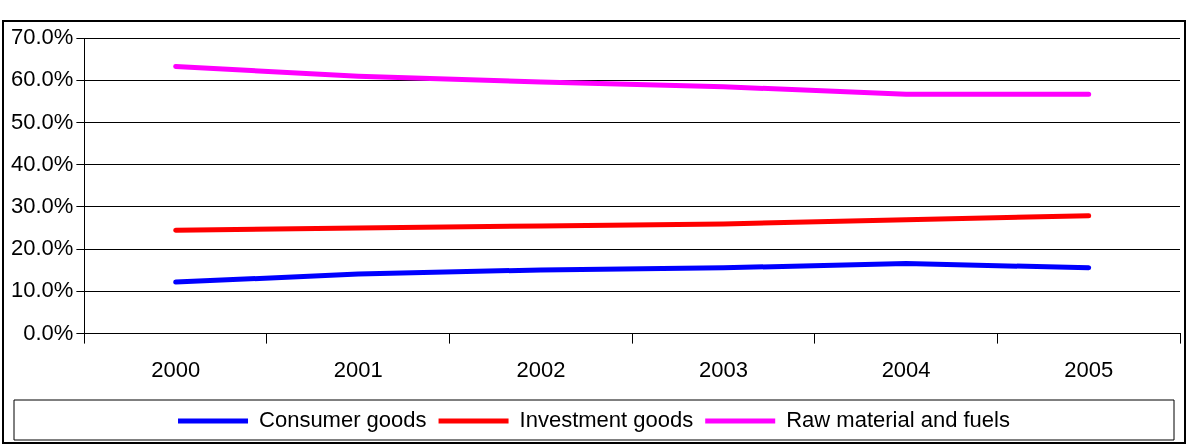 This screenshot has height=448, width=1190. What do you see at coordinates (358, 369) in the screenshot?
I see `x-tick-label: 2001` at bounding box center [358, 369].